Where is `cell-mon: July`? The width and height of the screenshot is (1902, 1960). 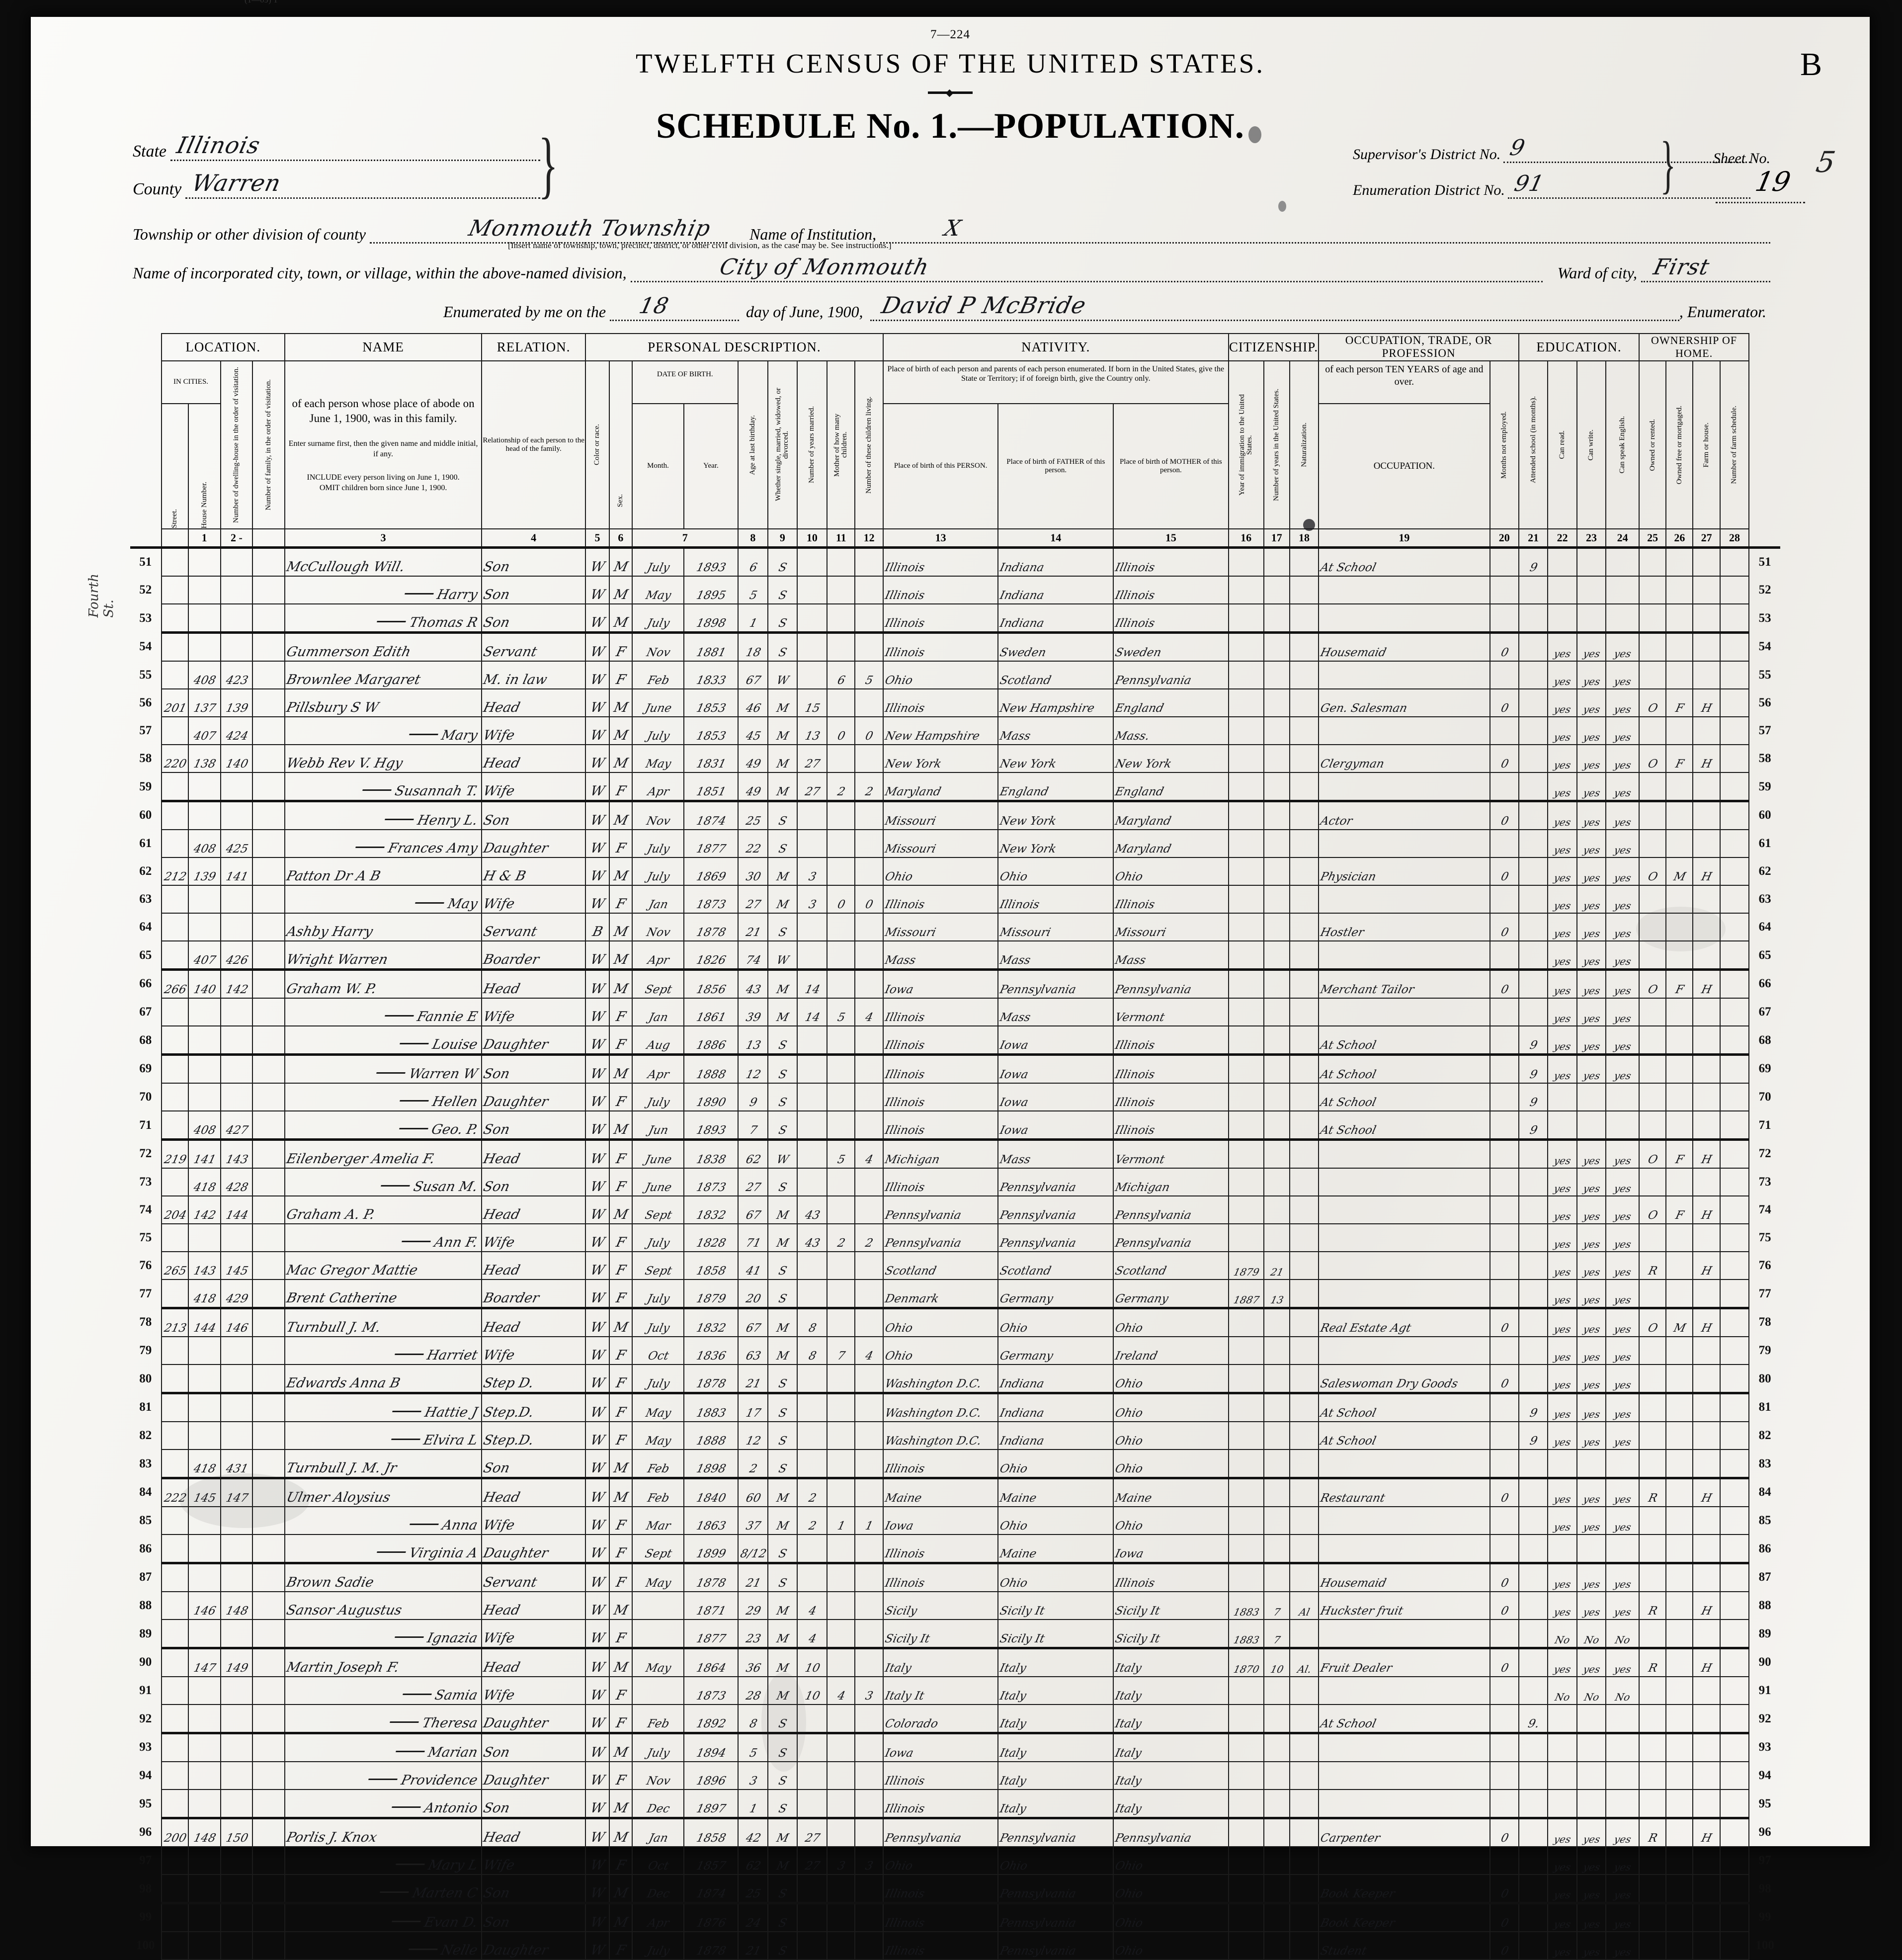 cell-mon: July is located at coordinates (658, 871).